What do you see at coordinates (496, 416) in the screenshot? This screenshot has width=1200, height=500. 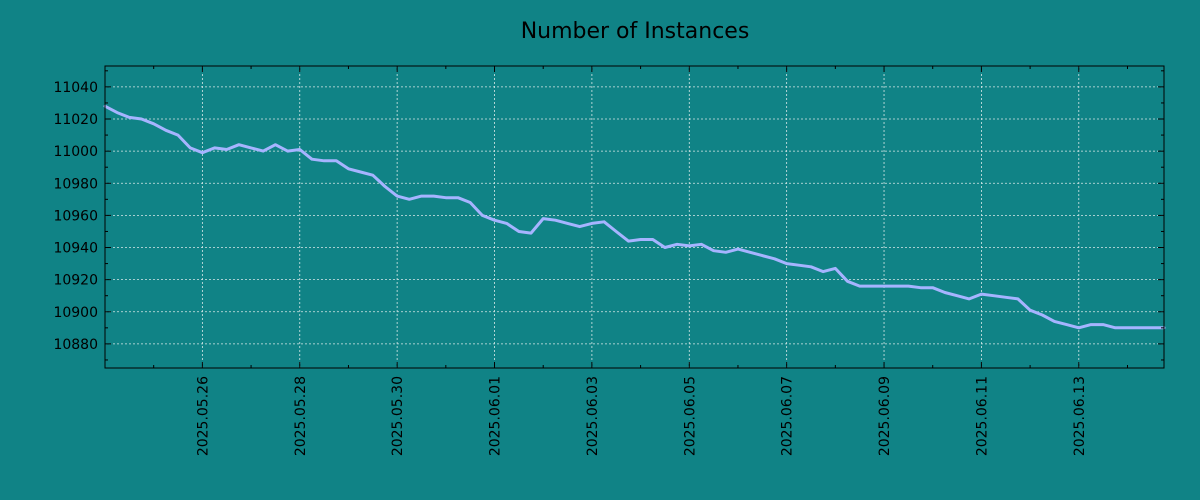 I see `x-tick-label: 2025.06.01` at bounding box center [496, 416].